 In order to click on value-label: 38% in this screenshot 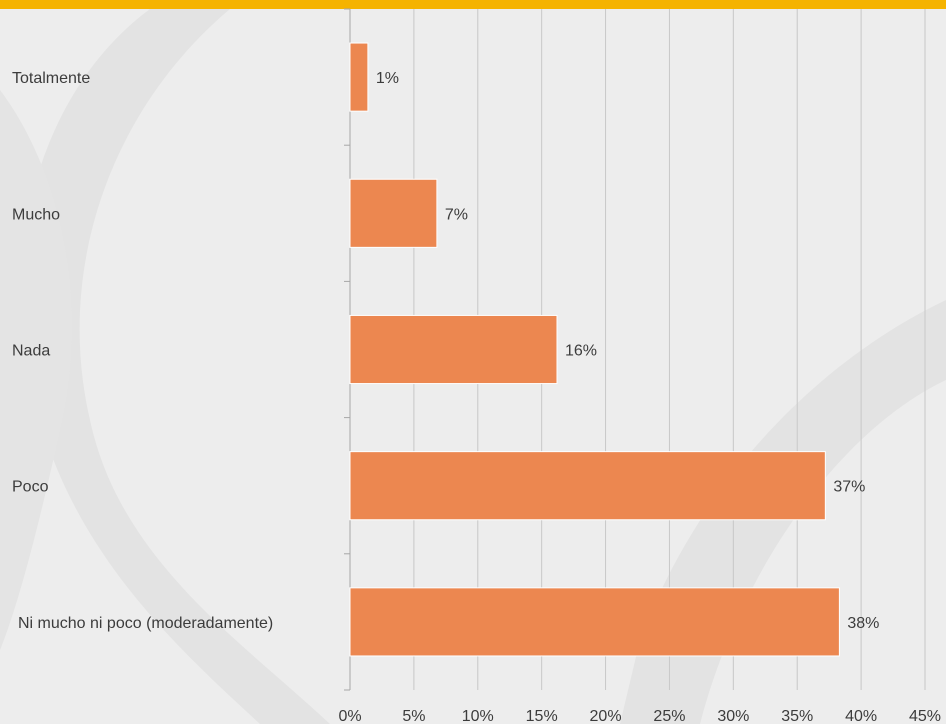, I will do `click(863, 623)`.